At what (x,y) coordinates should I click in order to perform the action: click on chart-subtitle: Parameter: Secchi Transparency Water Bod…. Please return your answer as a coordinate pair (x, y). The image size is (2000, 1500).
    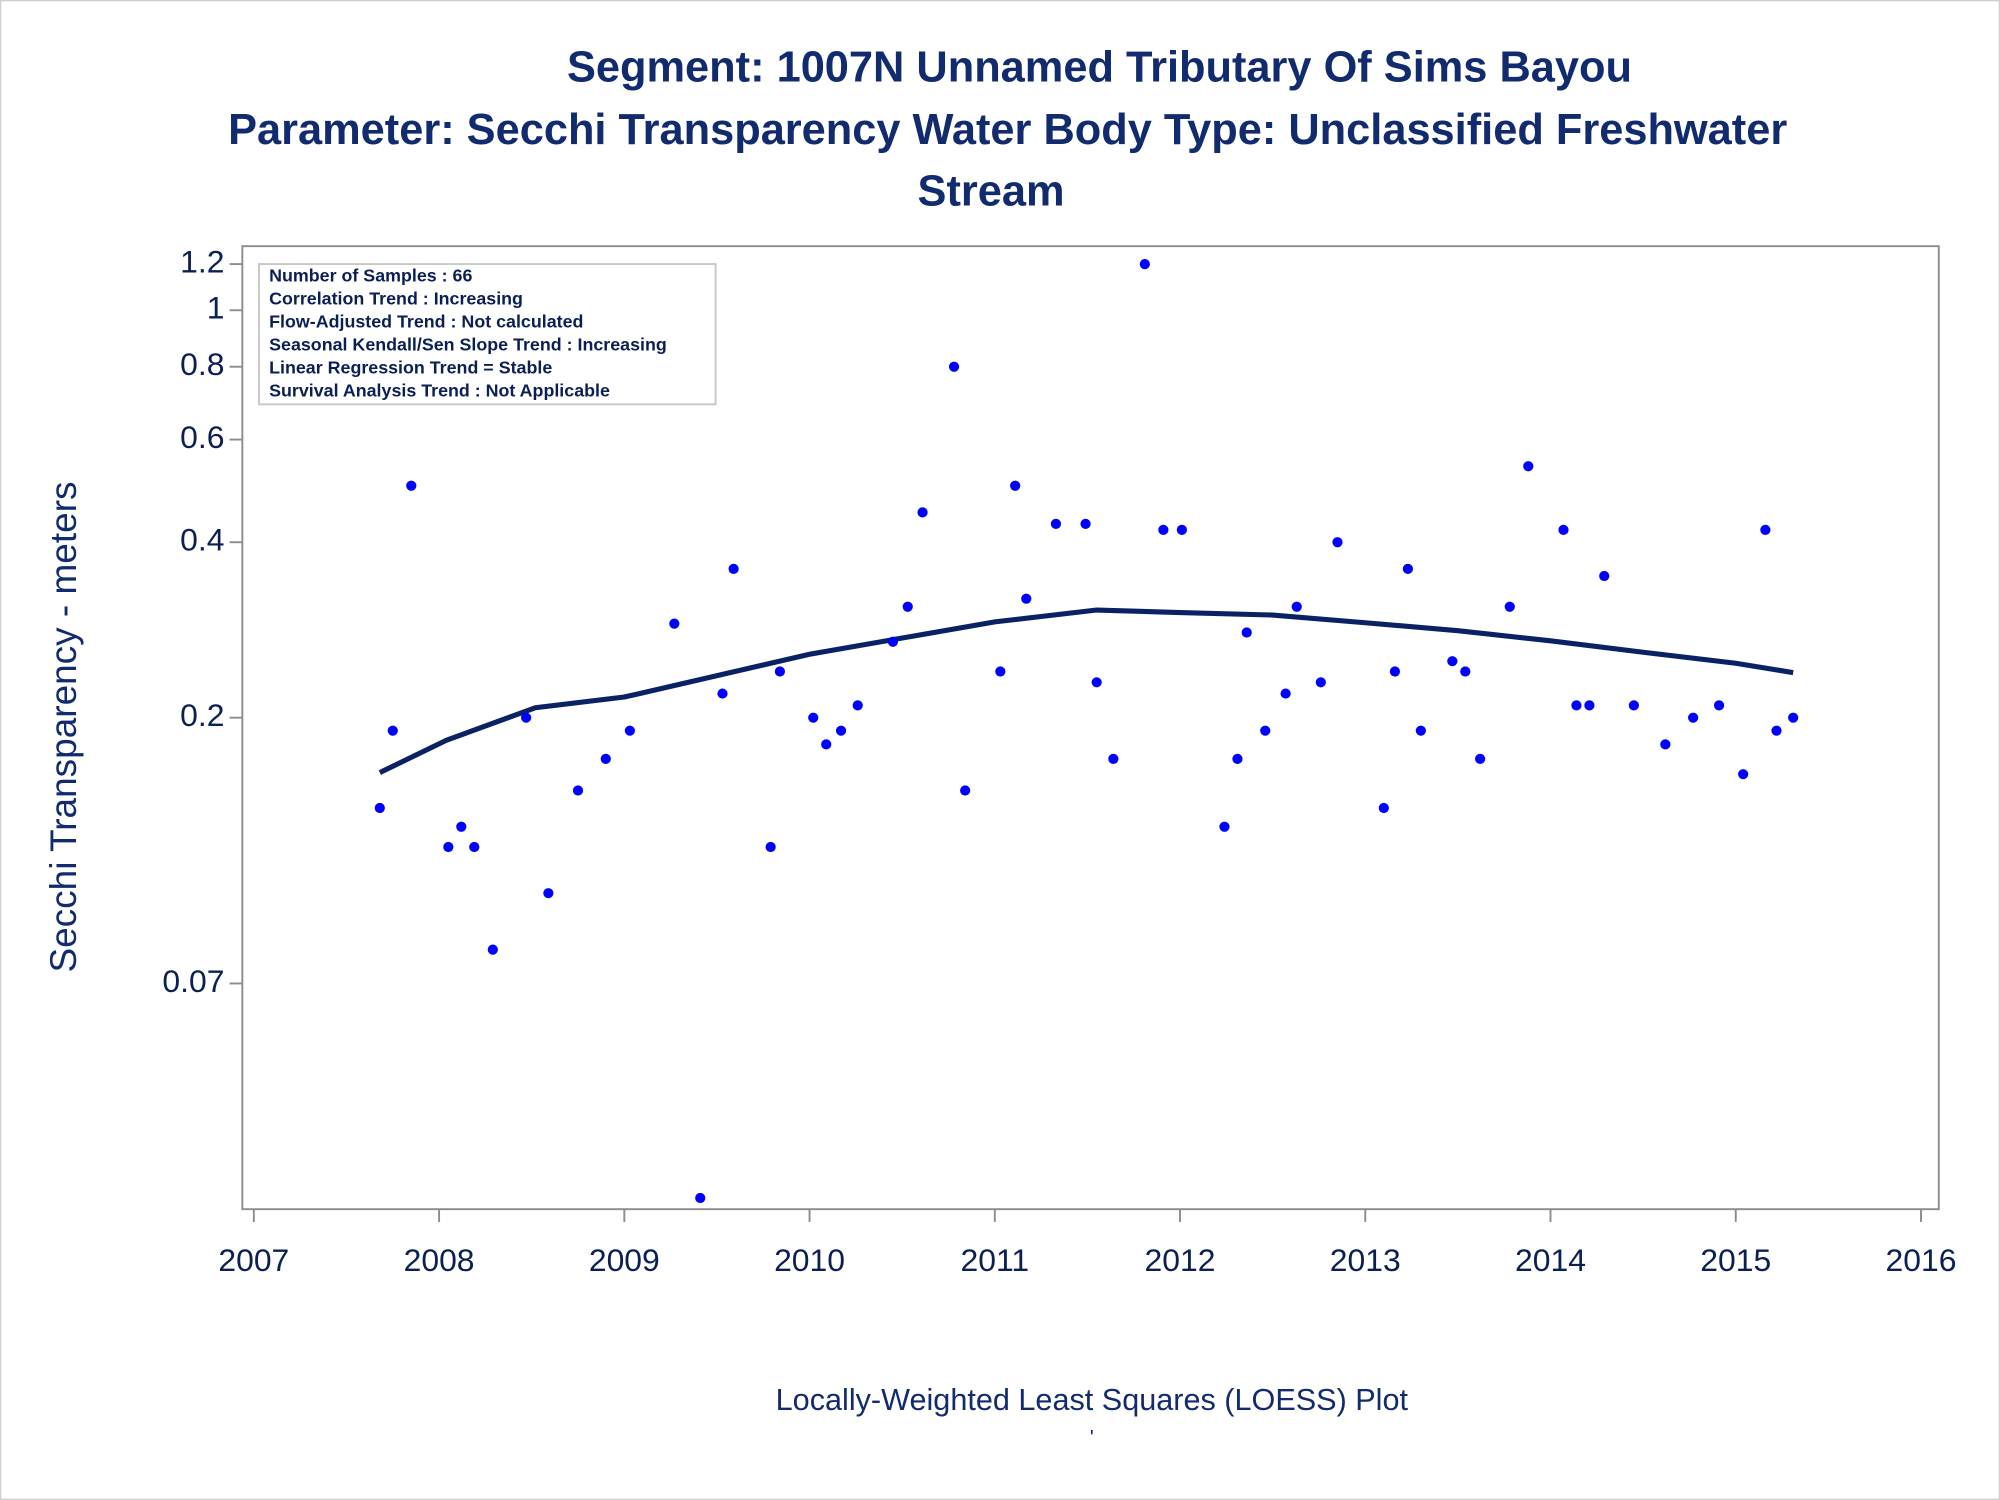
    Looking at the image, I should click on (1007, 130).